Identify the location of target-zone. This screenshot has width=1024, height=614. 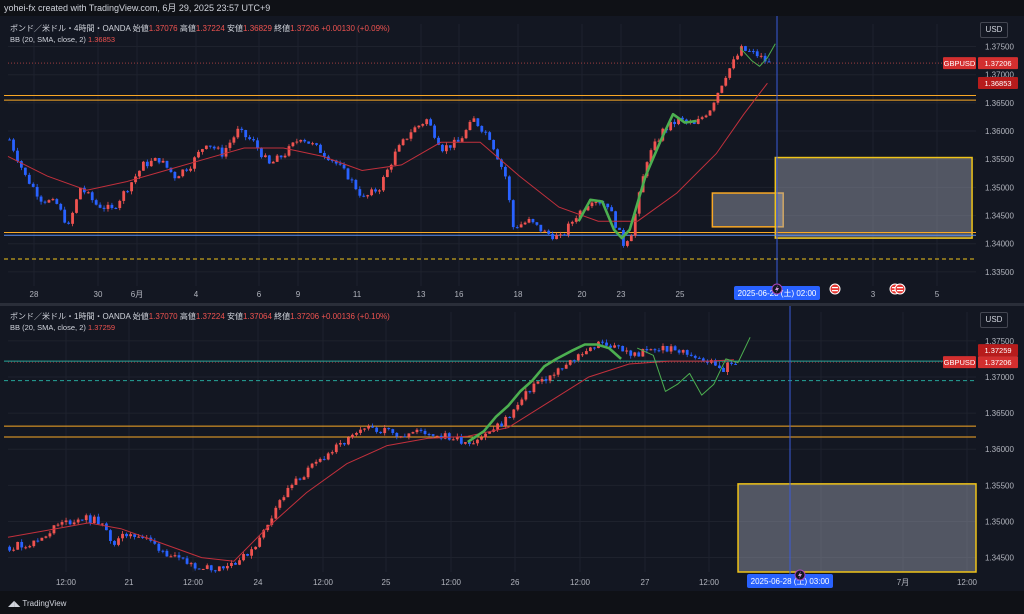
(747, 210).